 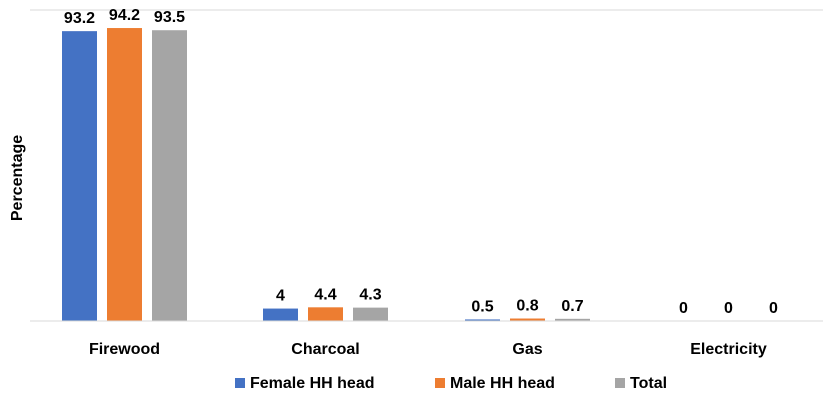 What do you see at coordinates (728, 349) in the screenshot?
I see `category-label-electricity: Electricity` at bounding box center [728, 349].